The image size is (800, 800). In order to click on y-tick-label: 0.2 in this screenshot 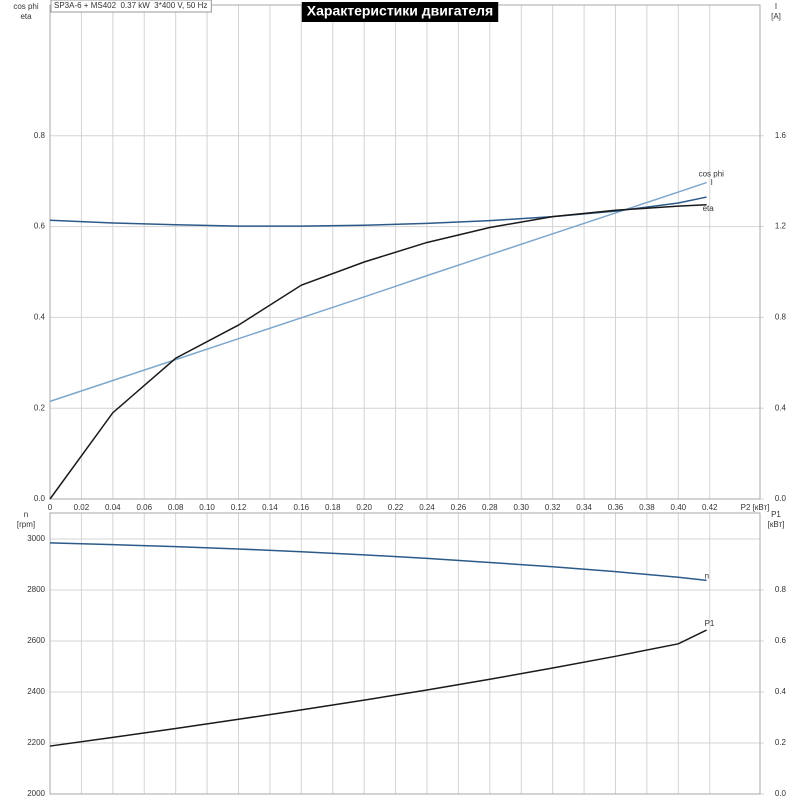, I will do `click(40, 407)`.